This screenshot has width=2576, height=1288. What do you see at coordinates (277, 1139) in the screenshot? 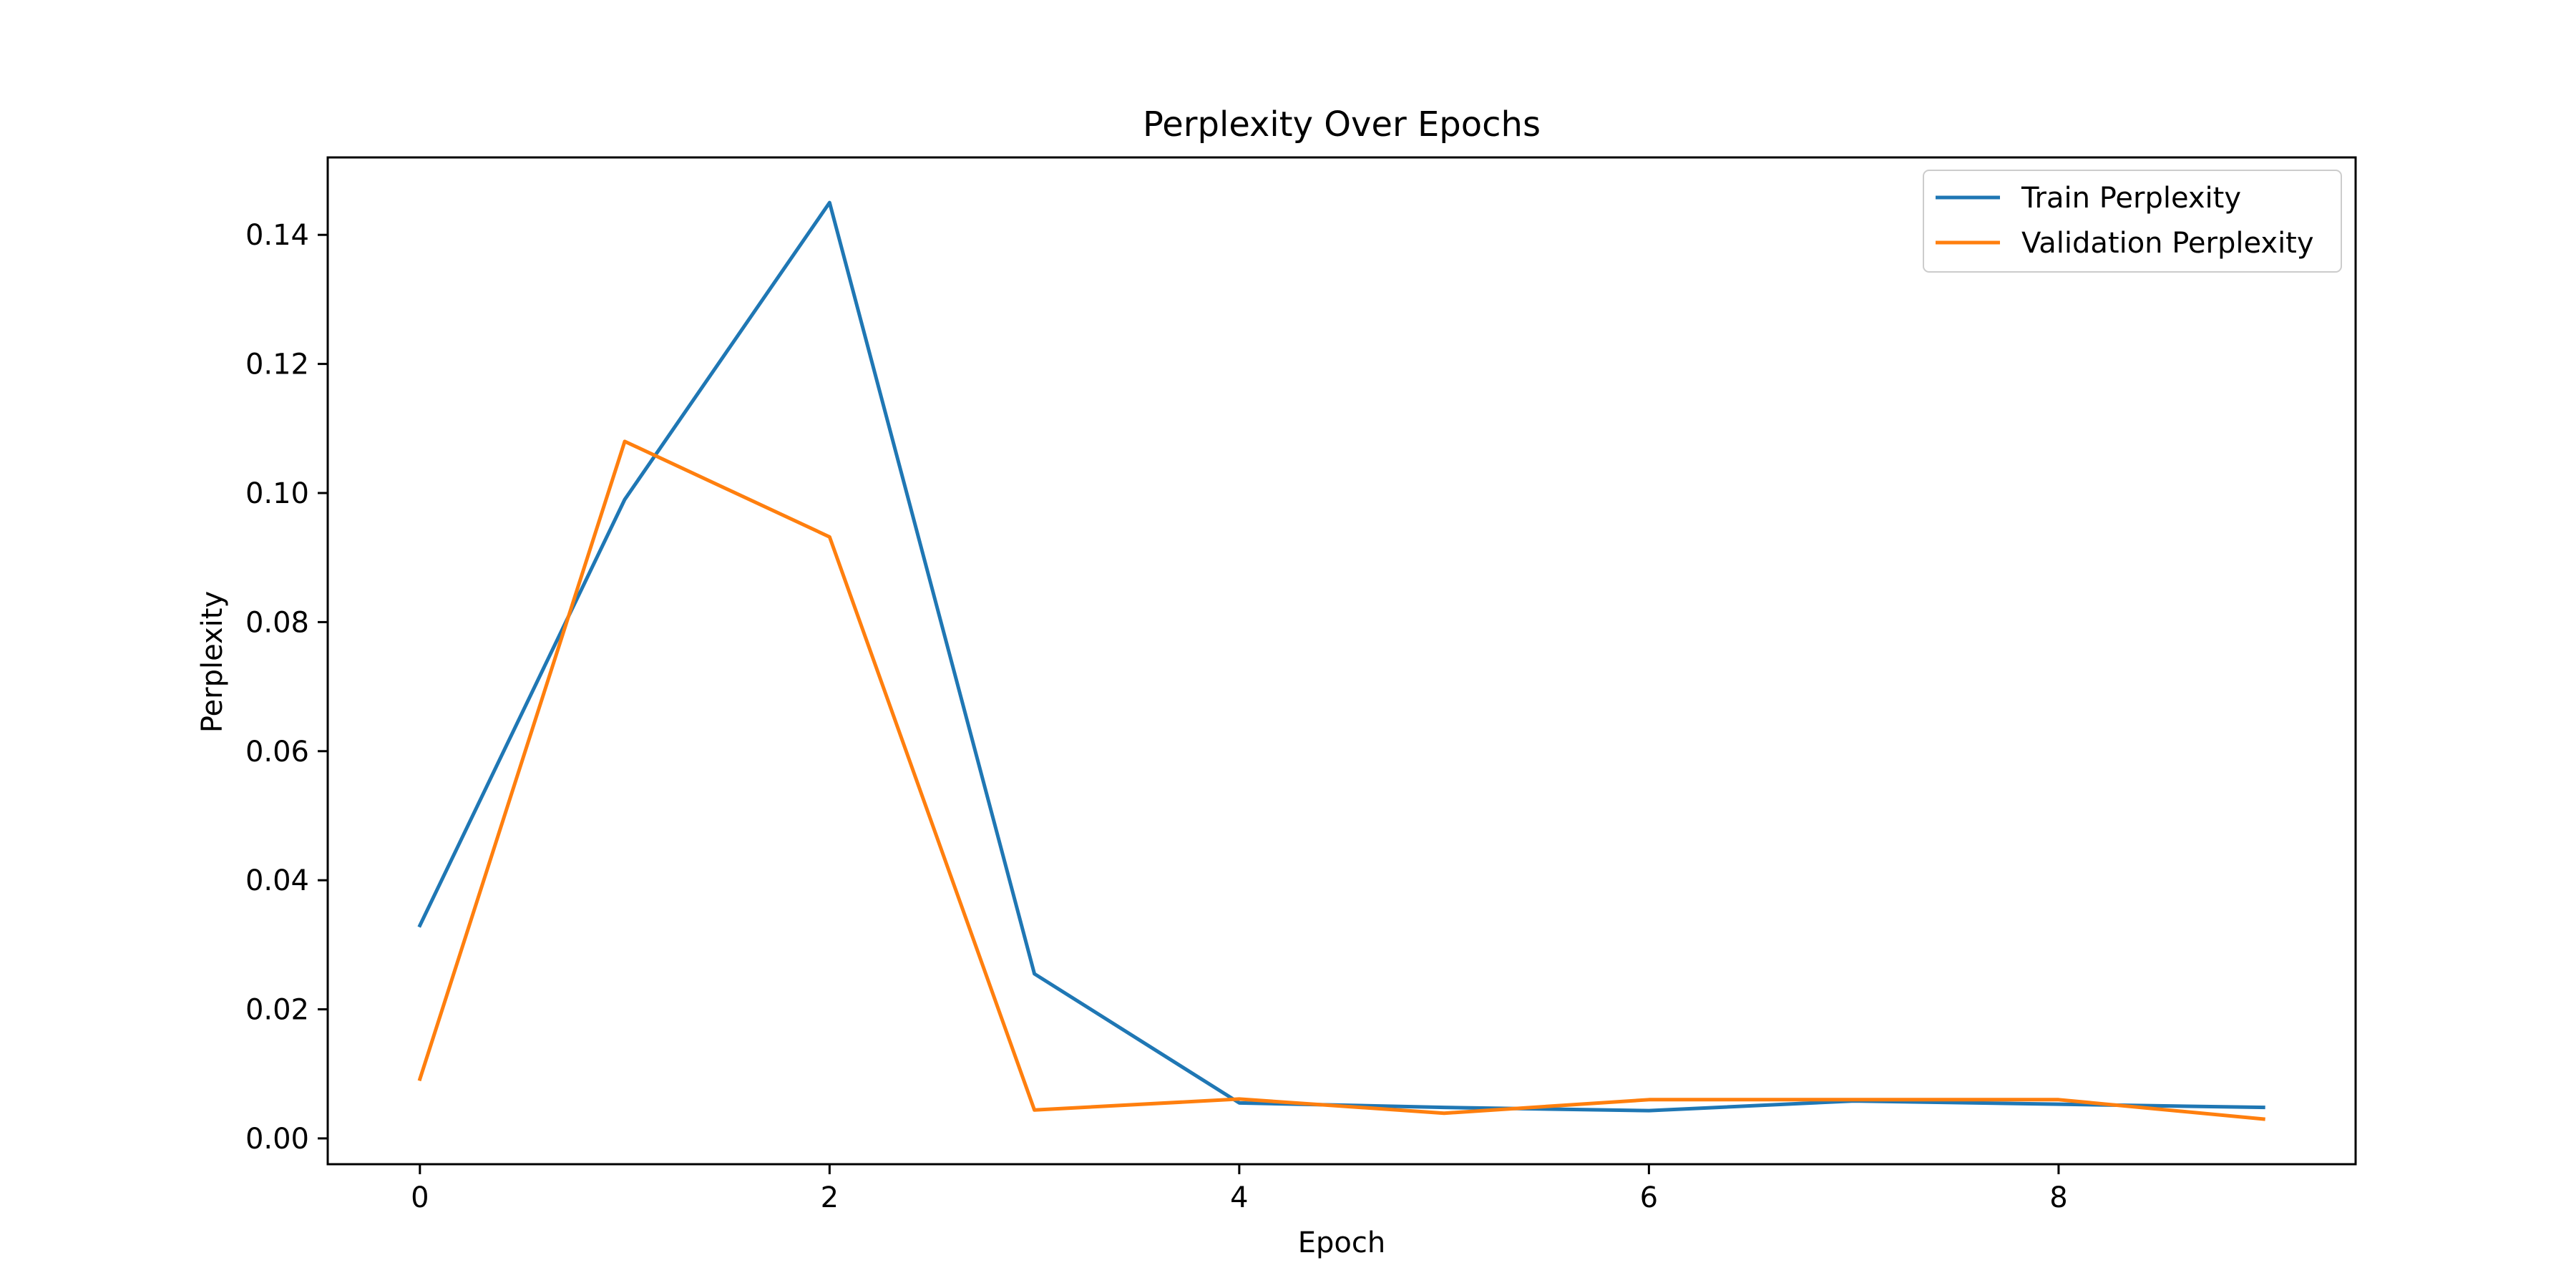
I see `y-tick-label: 0.00` at bounding box center [277, 1139].